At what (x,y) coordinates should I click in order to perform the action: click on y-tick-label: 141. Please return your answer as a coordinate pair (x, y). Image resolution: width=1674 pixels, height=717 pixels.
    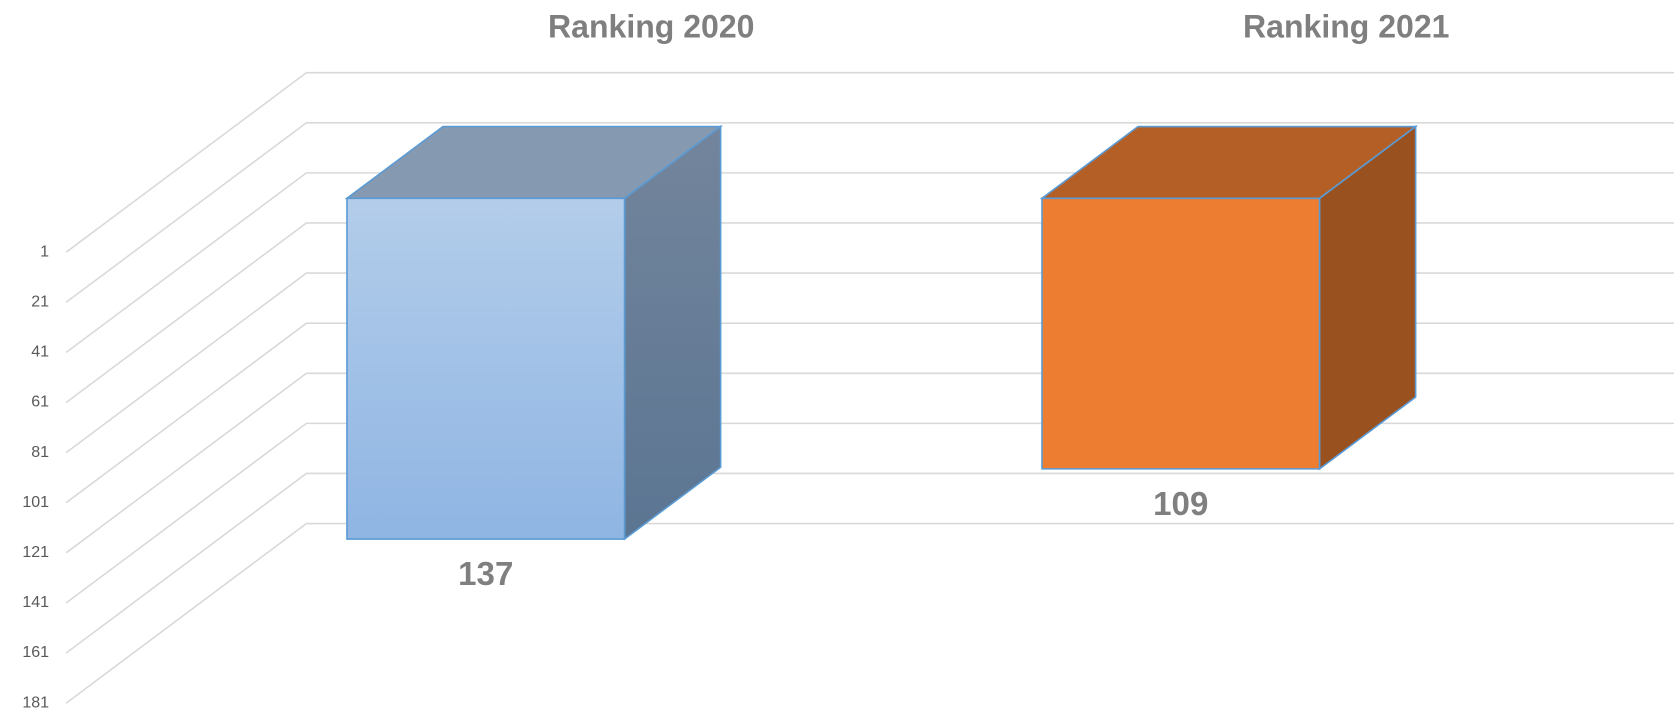
    Looking at the image, I should click on (35, 602).